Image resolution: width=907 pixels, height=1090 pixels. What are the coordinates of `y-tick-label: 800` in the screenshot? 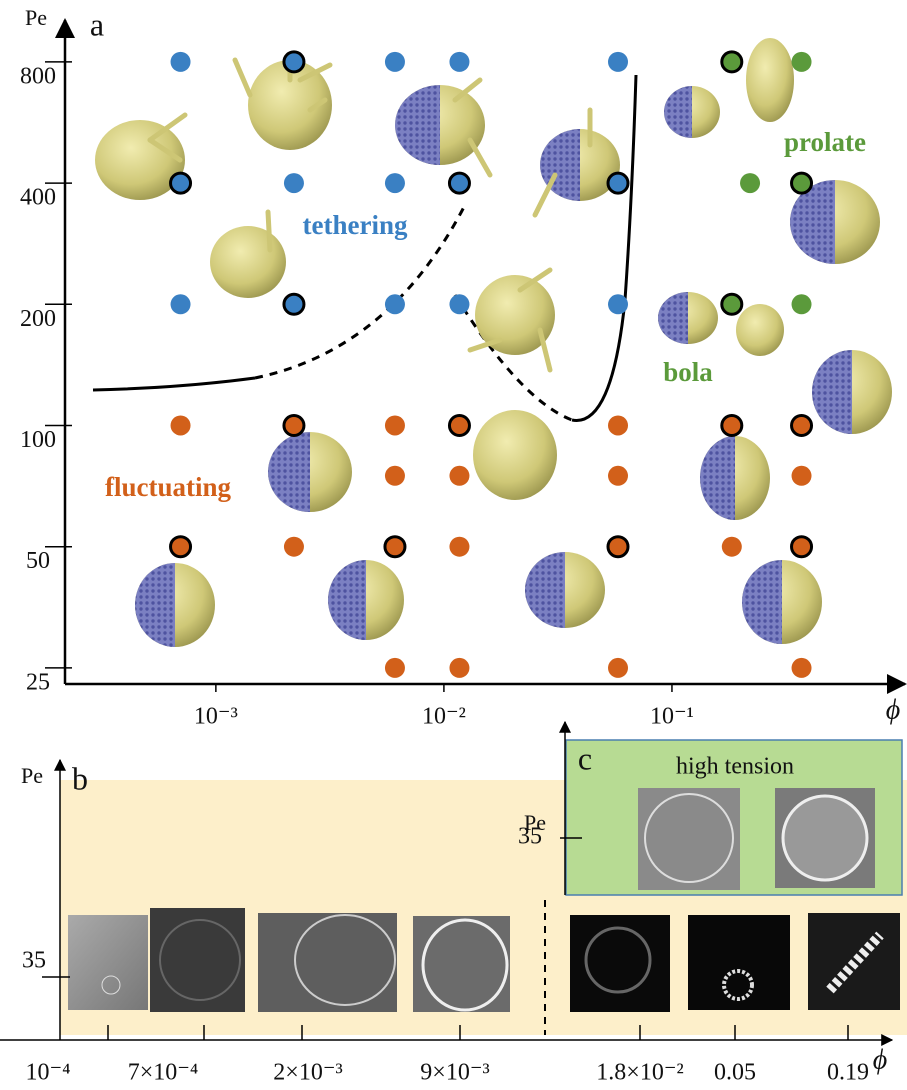 It's located at (38, 76).